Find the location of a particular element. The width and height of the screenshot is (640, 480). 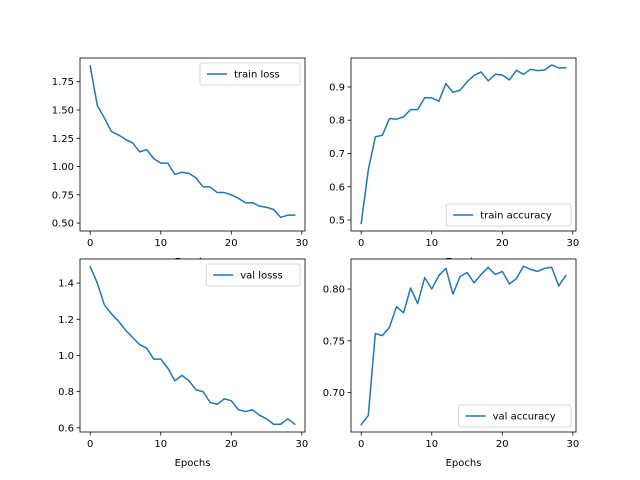

y-tick-label: 1.50 is located at coordinates (63, 111).